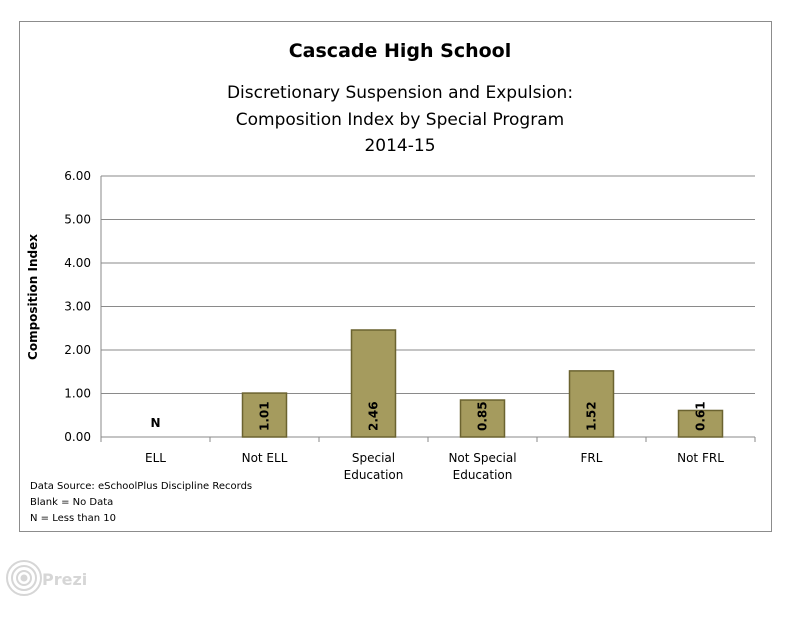 Image resolution: width=800 pixels, height=618 pixels. I want to click on x-category-label-line: Not FRL, so click(700, 458).